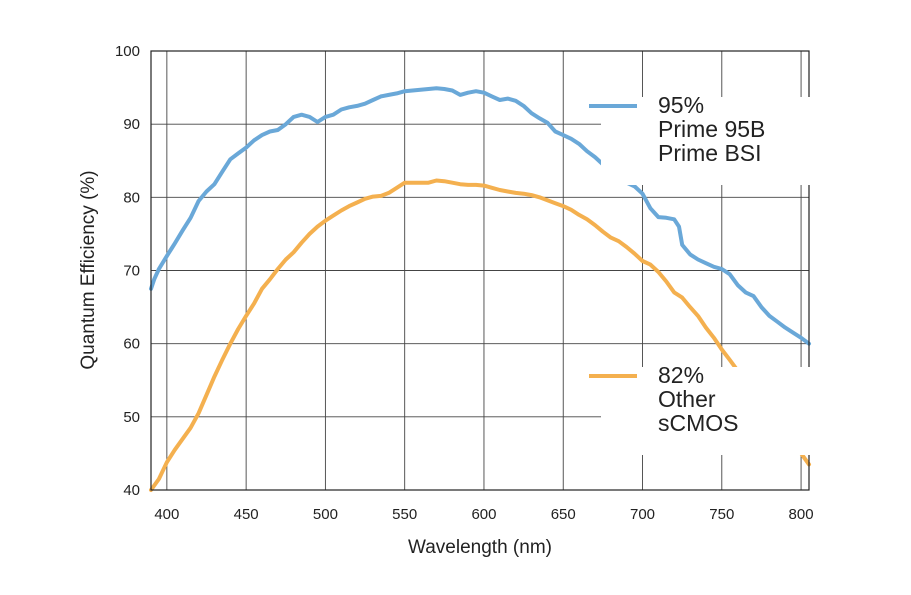 The width and height of the screenshot is (911, 595). Describe the element at coordinates (246, 514) in the screenshot. I see `x-tick-label: 450` at that location.